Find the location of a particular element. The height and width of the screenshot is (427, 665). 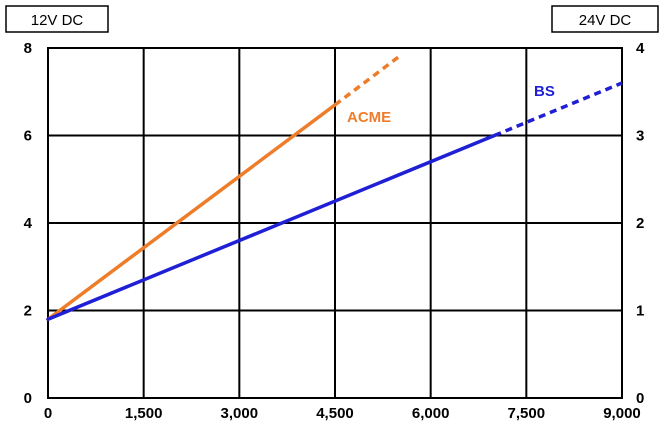

series-dashed-extension-acme is located at coordinates (366, 81).